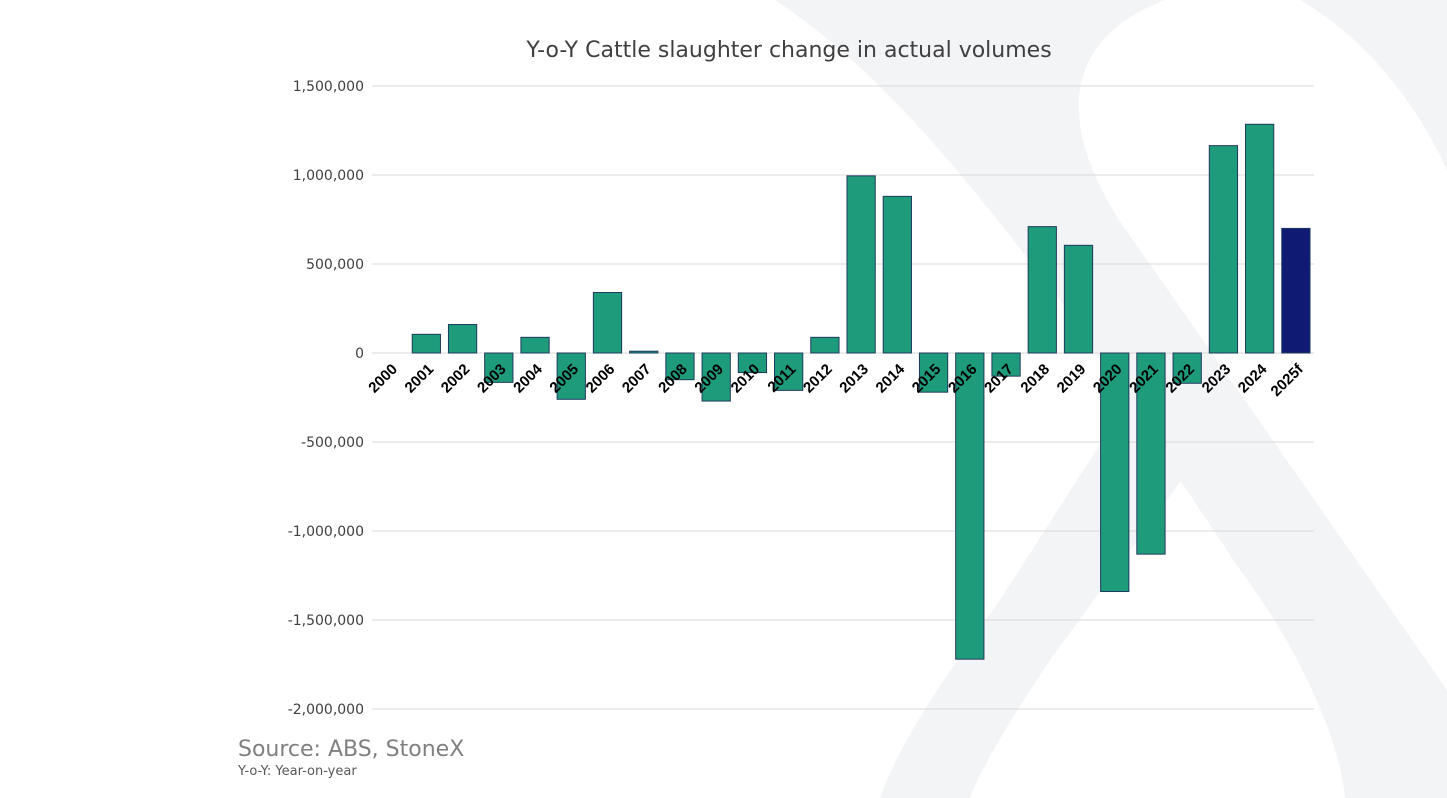  Describe the element at coordinates (571, 376) in the screenshot. I see `bar-2005` at that location.